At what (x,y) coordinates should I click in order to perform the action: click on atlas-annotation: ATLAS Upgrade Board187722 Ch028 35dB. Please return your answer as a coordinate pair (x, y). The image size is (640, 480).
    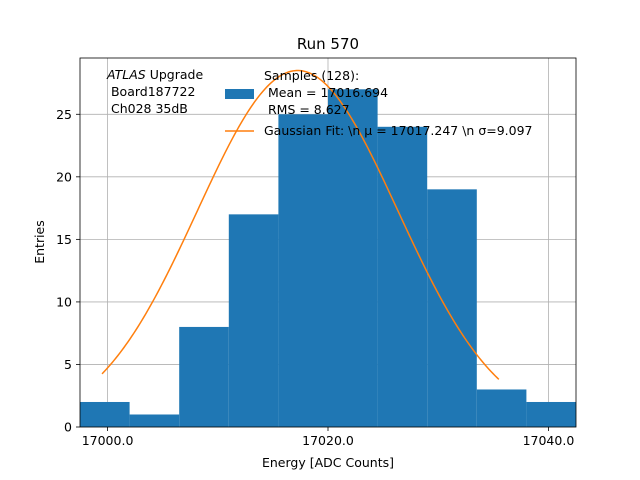
    Looking at the image, I should click on (154, 91).